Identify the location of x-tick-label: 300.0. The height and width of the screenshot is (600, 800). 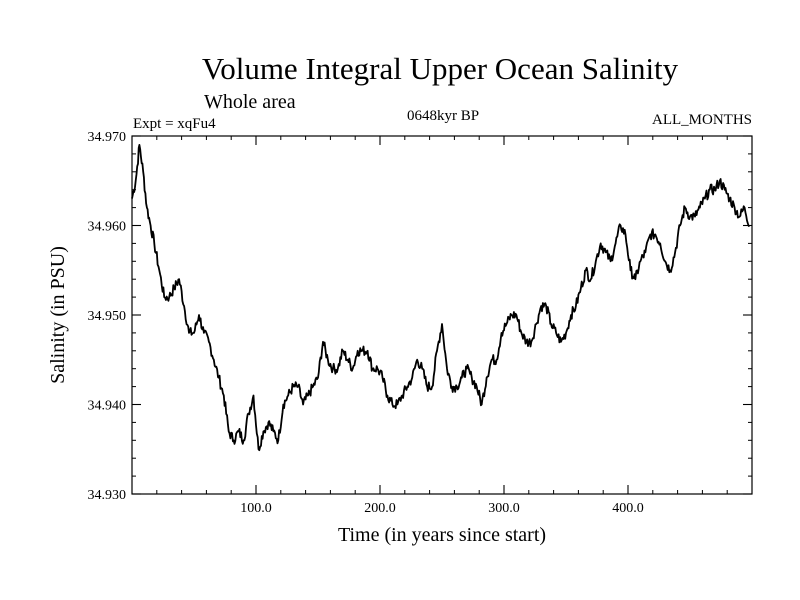
(504, 508).